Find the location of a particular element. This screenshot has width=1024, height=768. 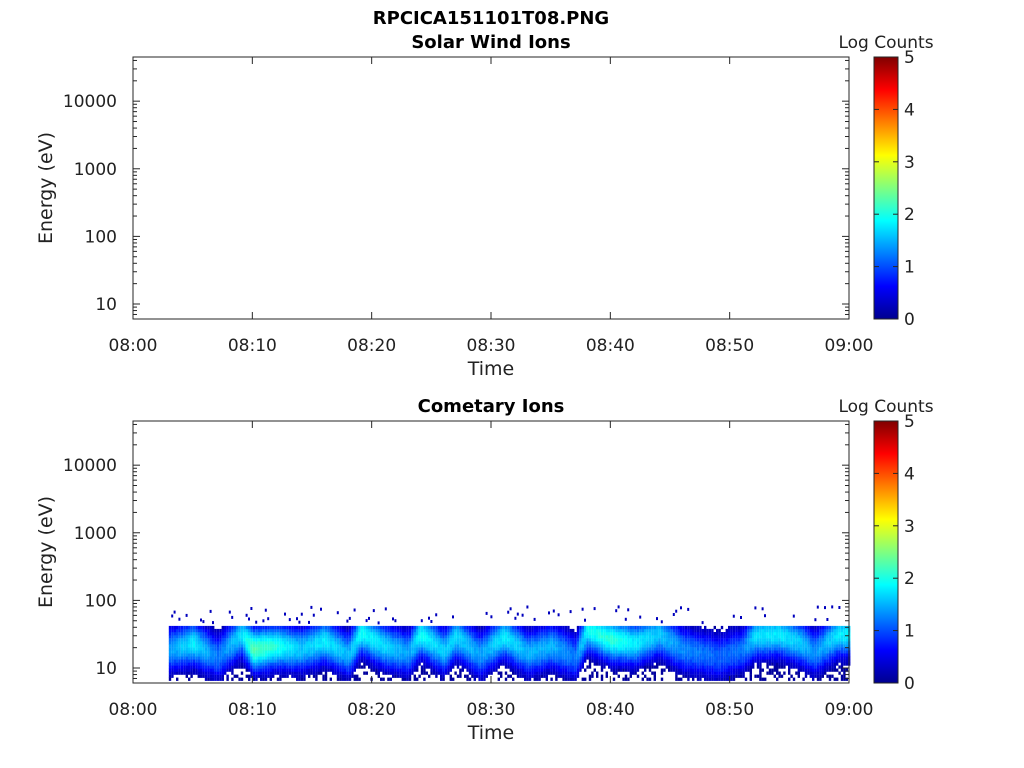

colorbar-label: Log Counts is located at coordinates (885, 407).